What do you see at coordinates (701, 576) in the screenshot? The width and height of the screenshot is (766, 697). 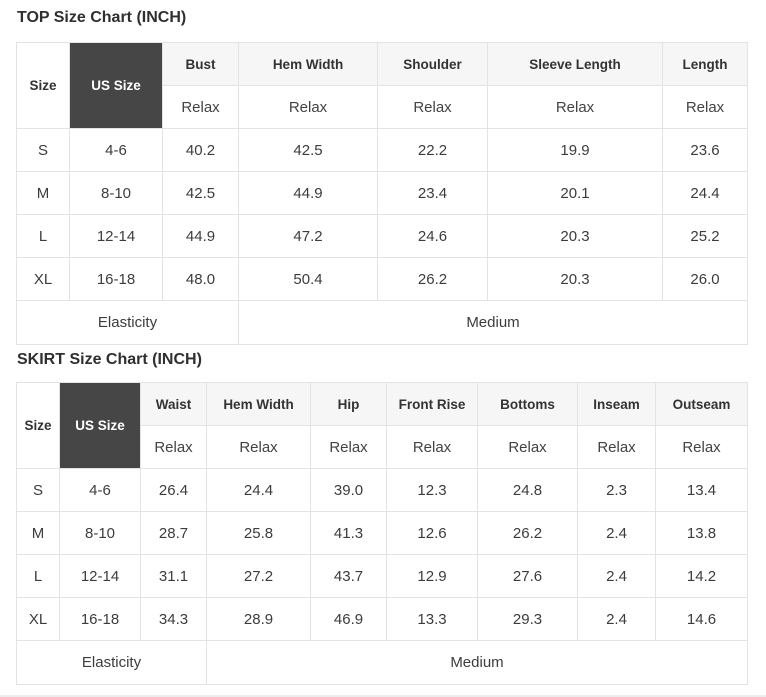 I see `value-cell: 14.2` at bounding box center [701, 576].